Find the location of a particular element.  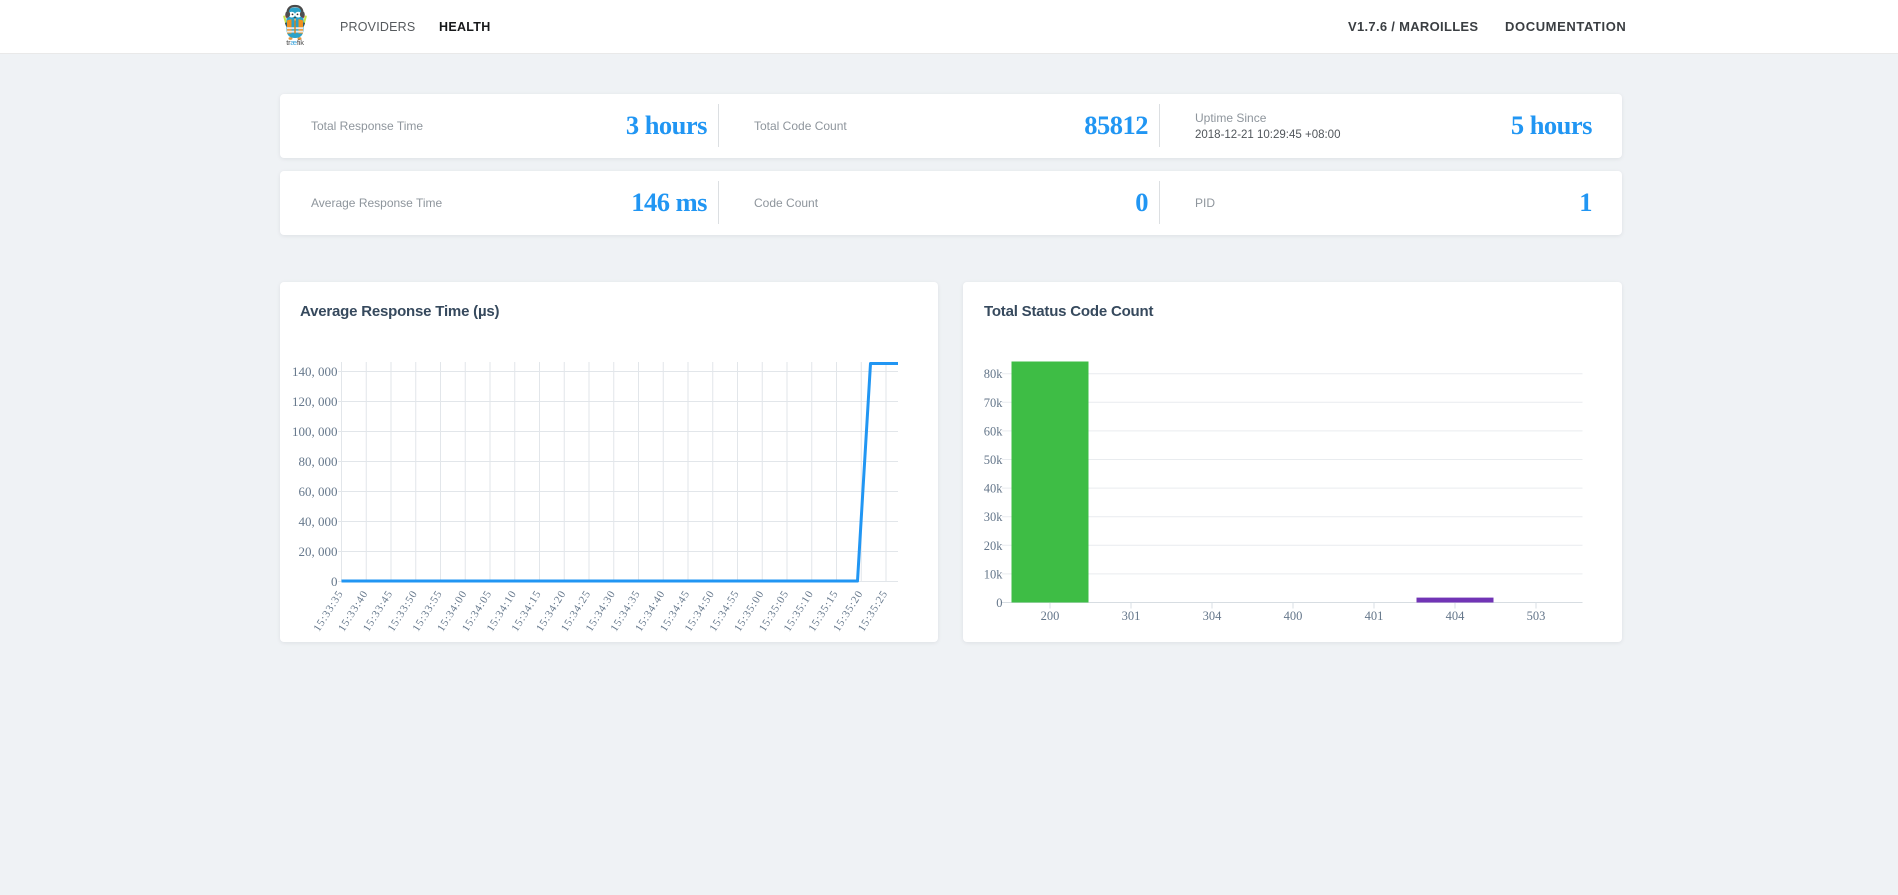

svg-text: 304 is located at coordinates (1213, 616).